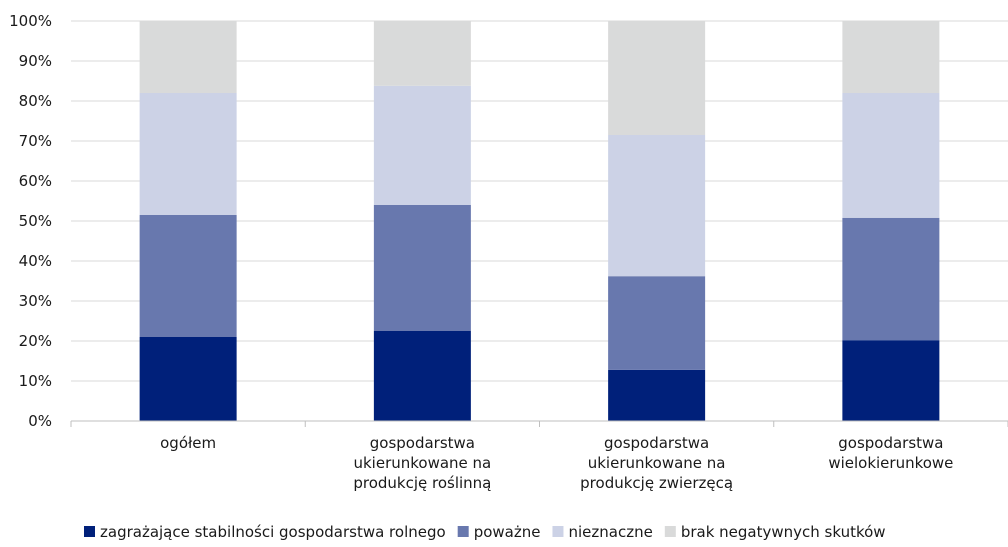 This screenshot has width=1008, height=547. What do you see at coordinates (783, 532) in the screenshot?
I see `legend-label: brak negatywnych skutków` at bounding box center [783, 532].